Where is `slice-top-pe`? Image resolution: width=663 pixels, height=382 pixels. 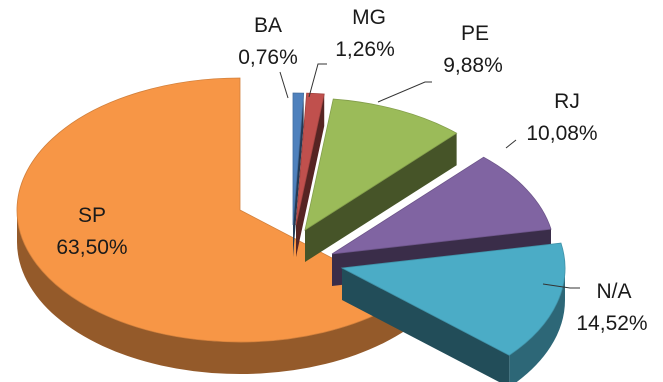
slice-top-pe is located at coordinates (381, 164).